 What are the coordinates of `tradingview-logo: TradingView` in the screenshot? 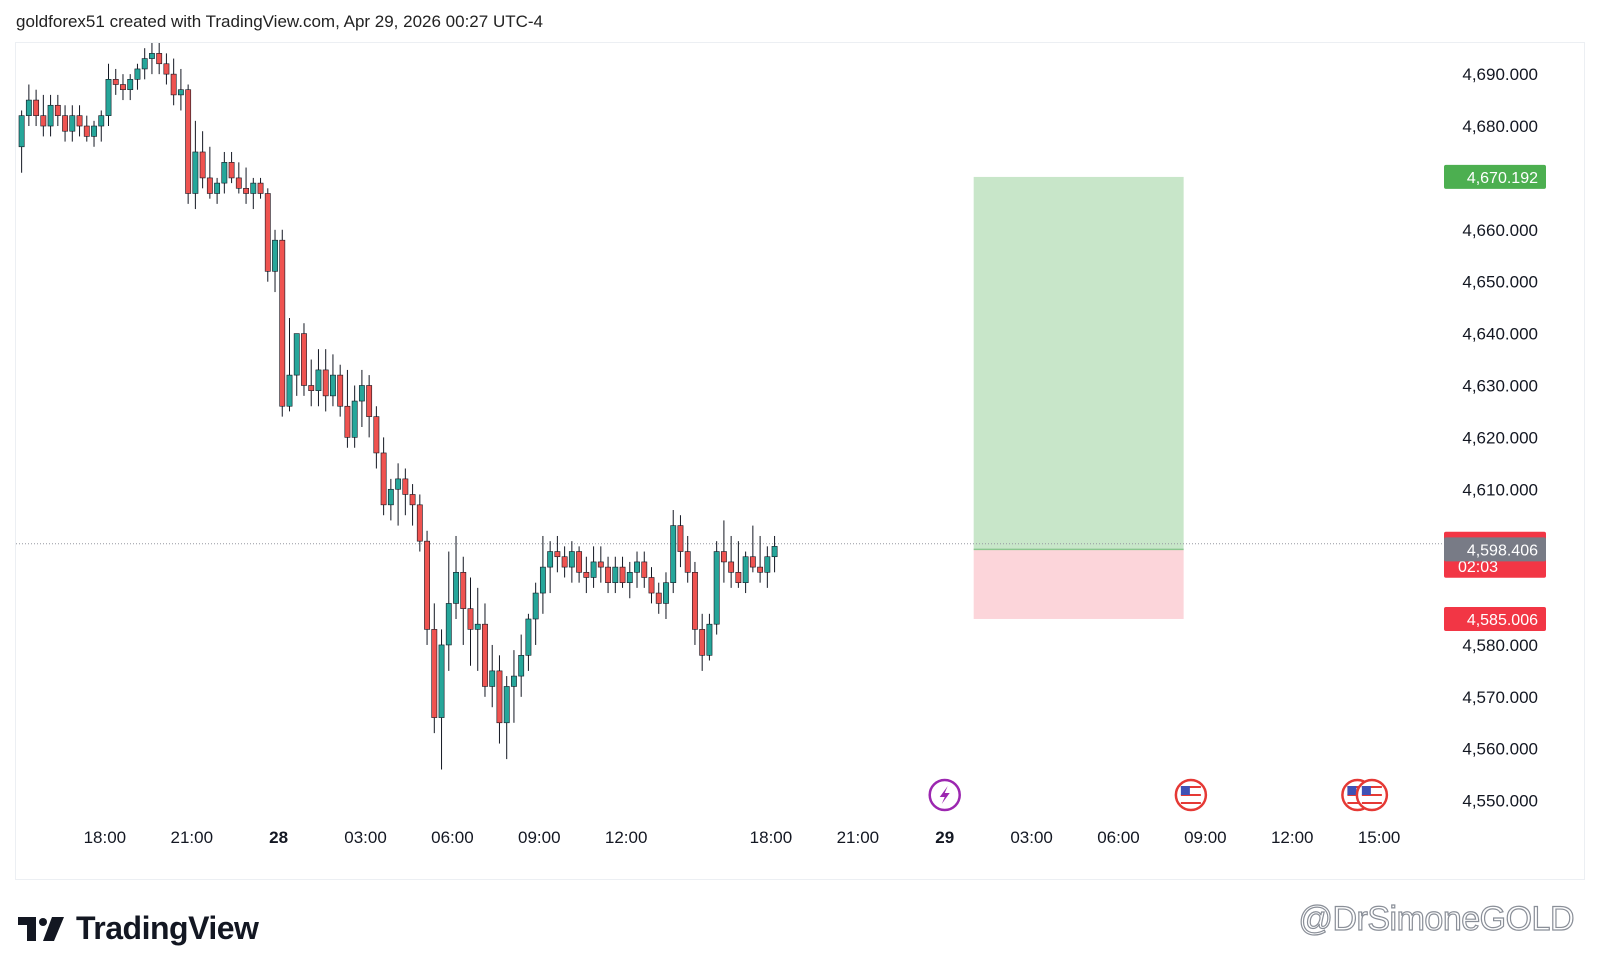 It's located at (138, 928).